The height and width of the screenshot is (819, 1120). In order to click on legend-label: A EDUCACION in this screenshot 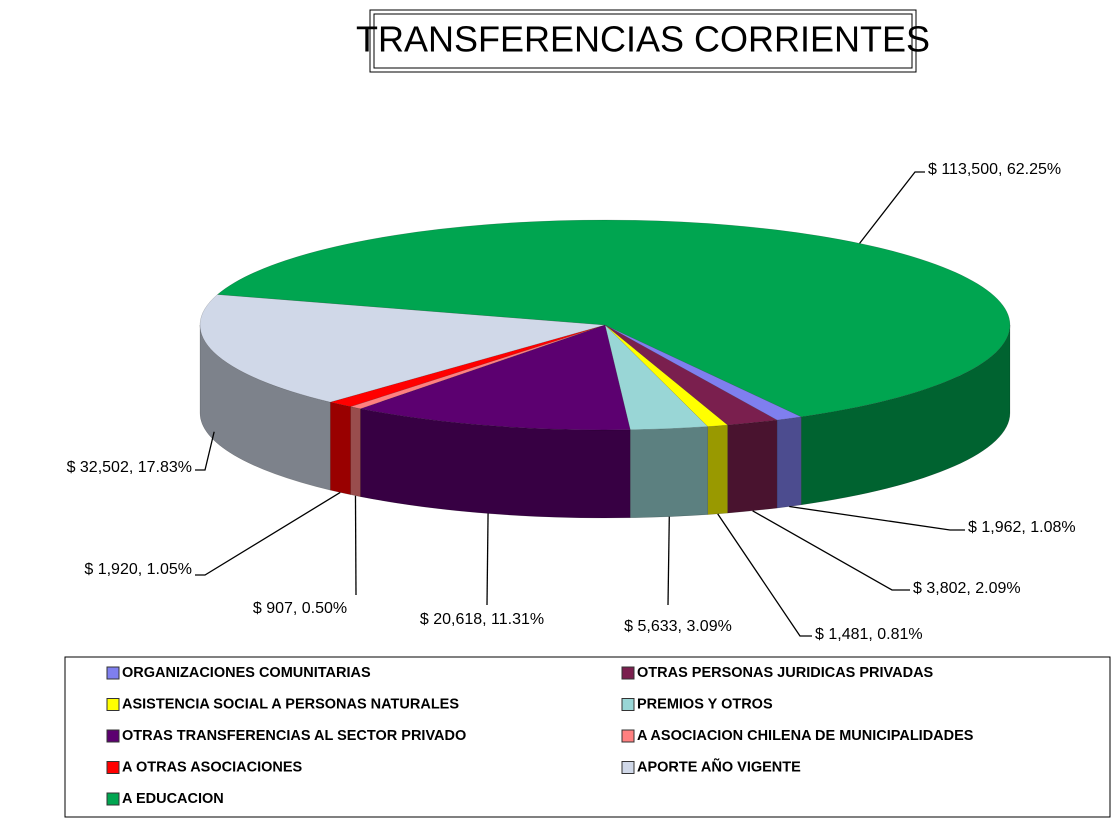, I will do `click(173, 799)`.